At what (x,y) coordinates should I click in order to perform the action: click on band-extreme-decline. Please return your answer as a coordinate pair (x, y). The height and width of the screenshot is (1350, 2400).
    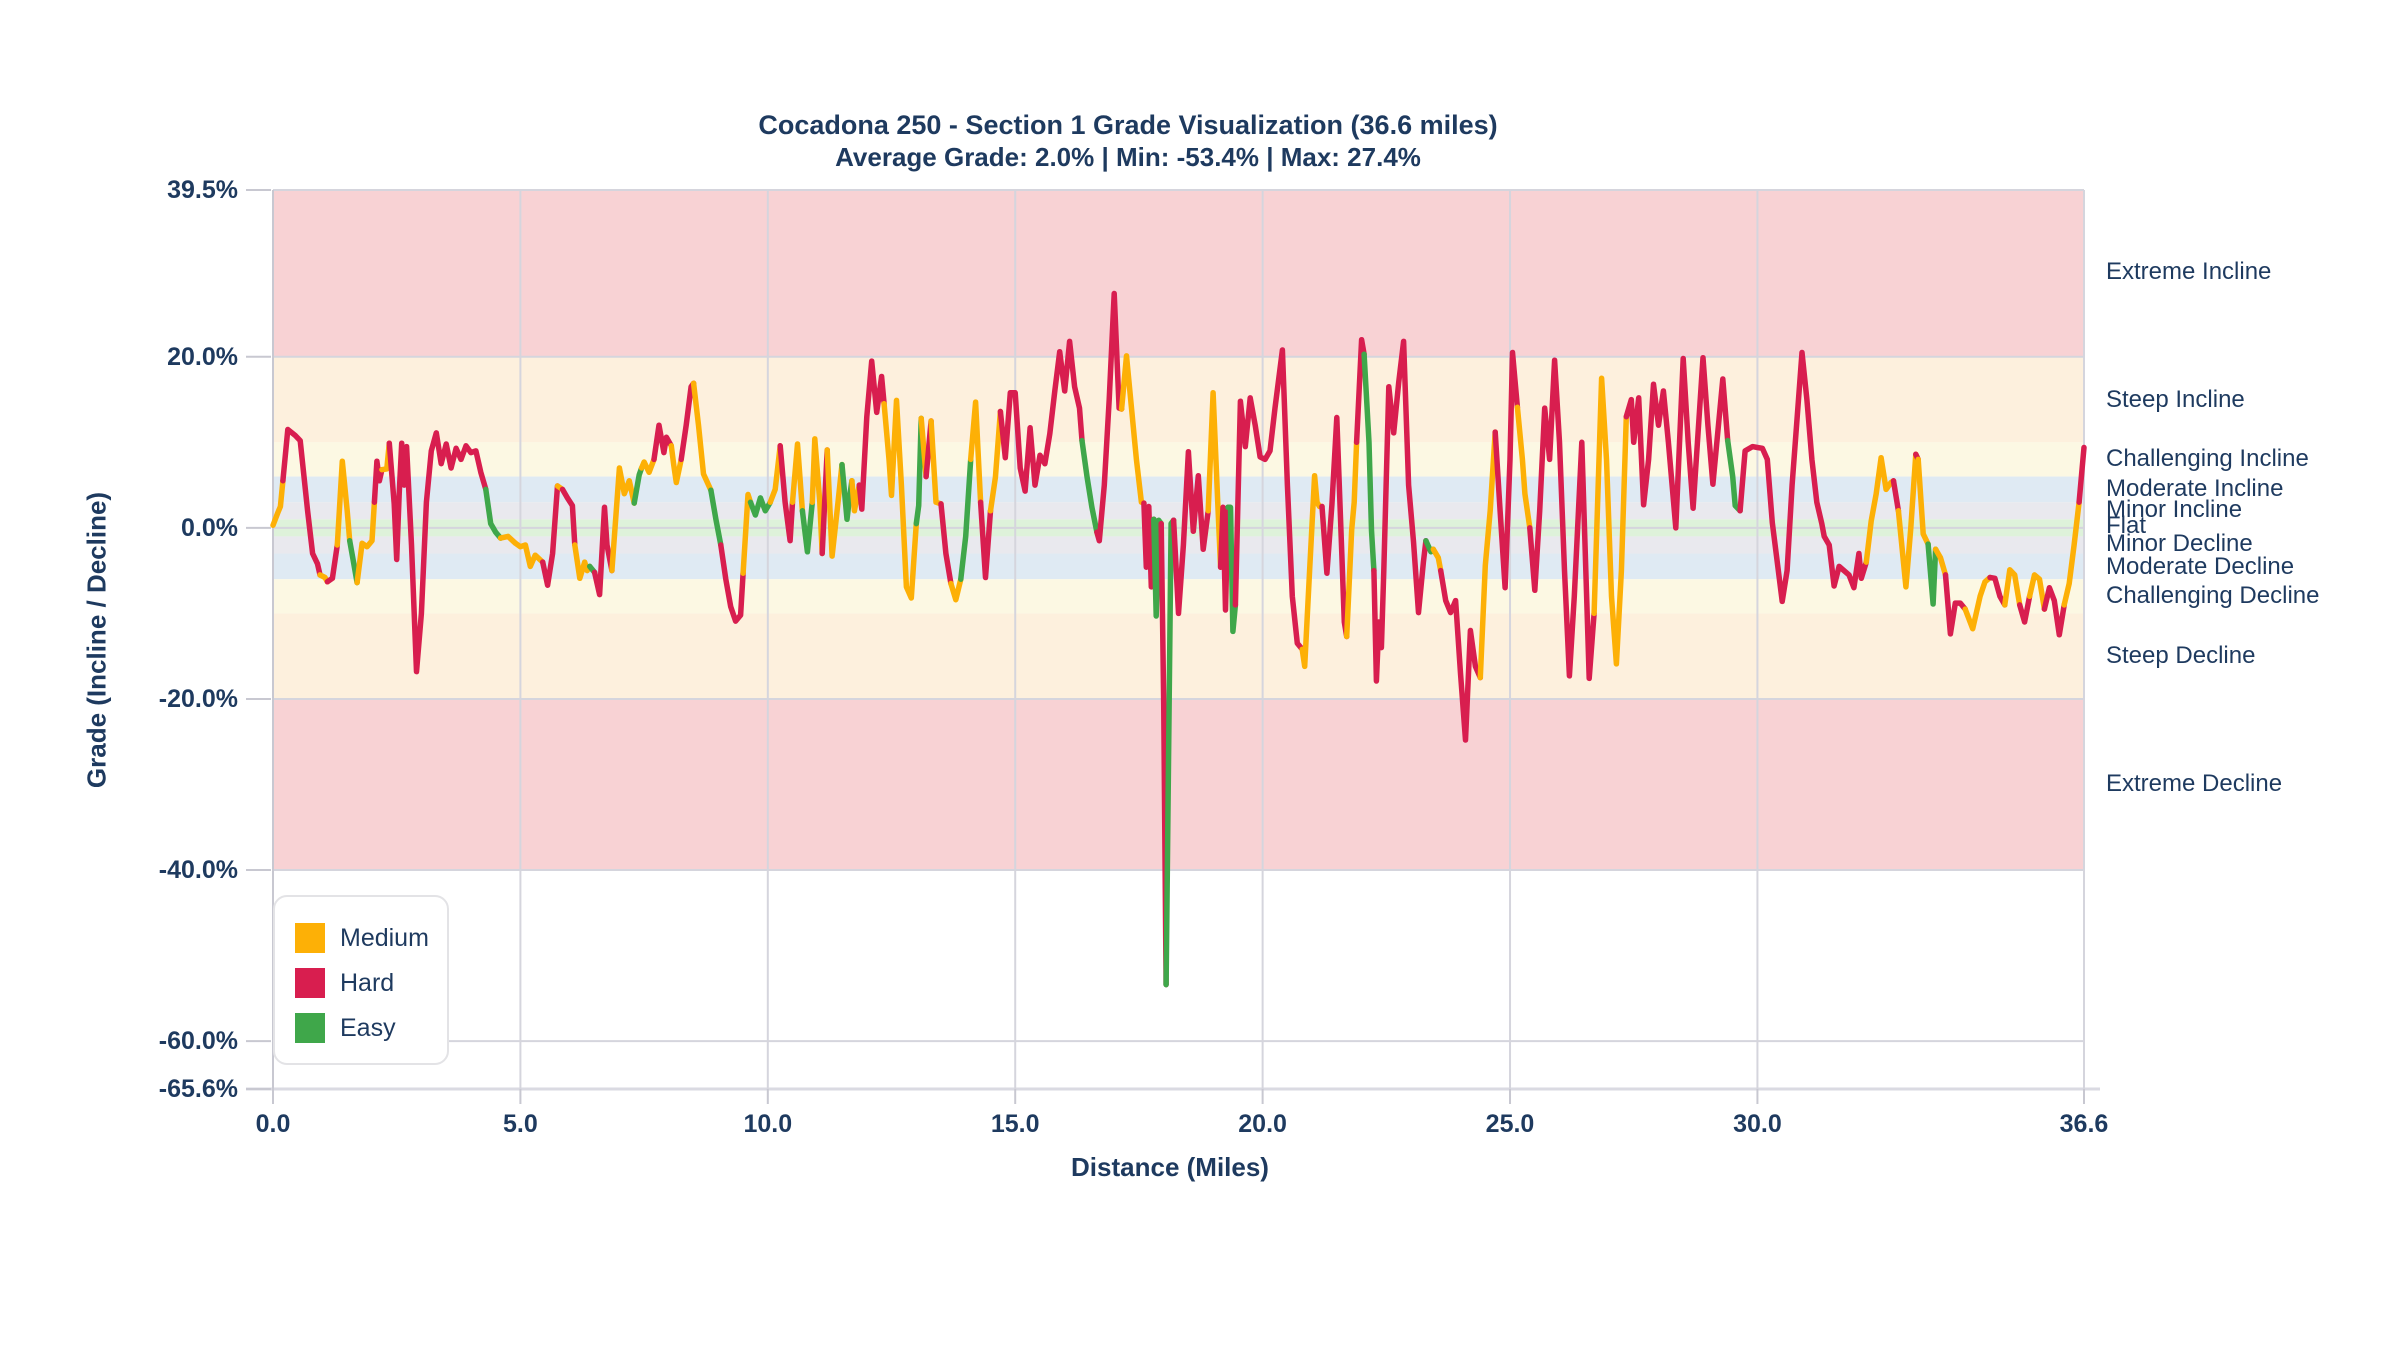
    Looking at the image, I should click on (1178, 784).